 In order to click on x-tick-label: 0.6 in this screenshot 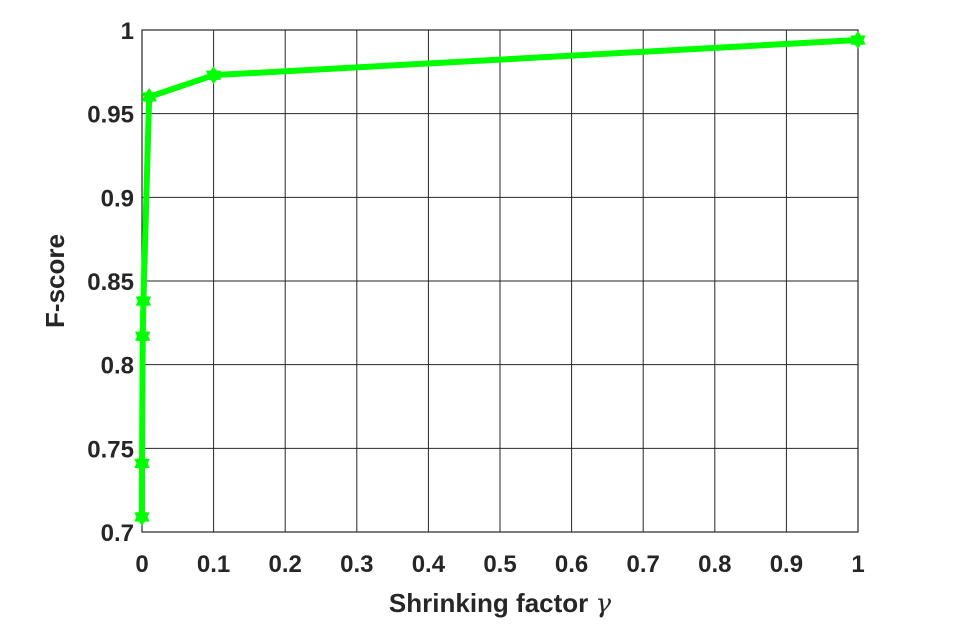, I will do `click(571, 564)`.